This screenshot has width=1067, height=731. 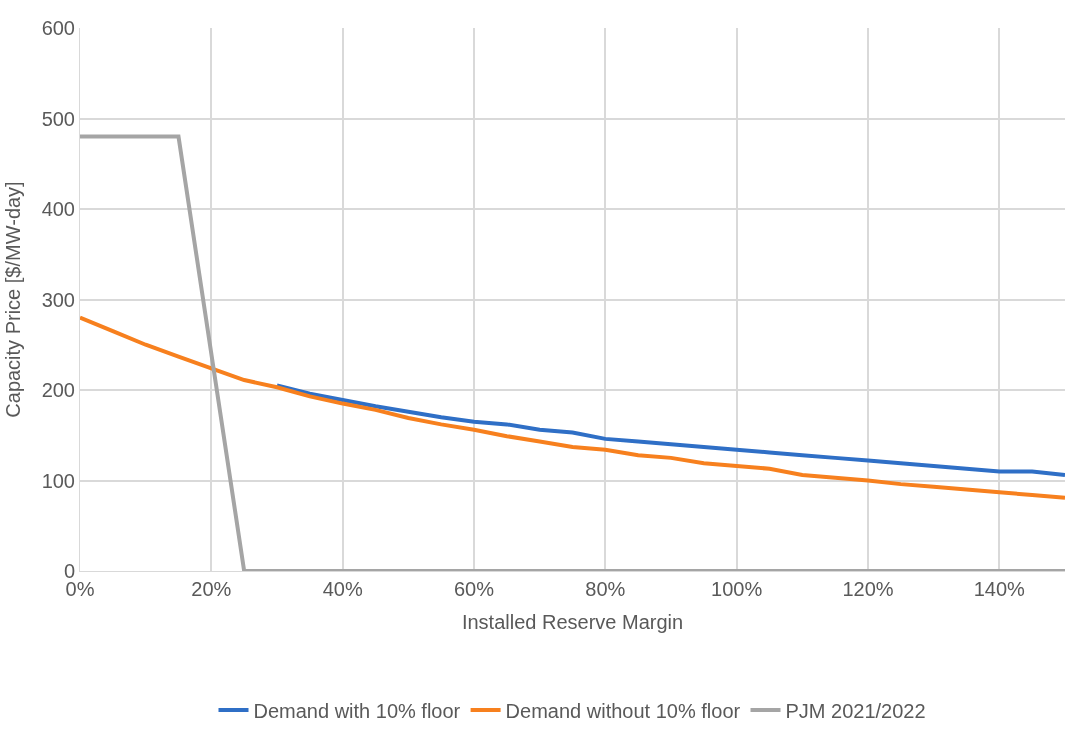 I want to click on x-tick-label: 60%, so click(x=474, y=589).